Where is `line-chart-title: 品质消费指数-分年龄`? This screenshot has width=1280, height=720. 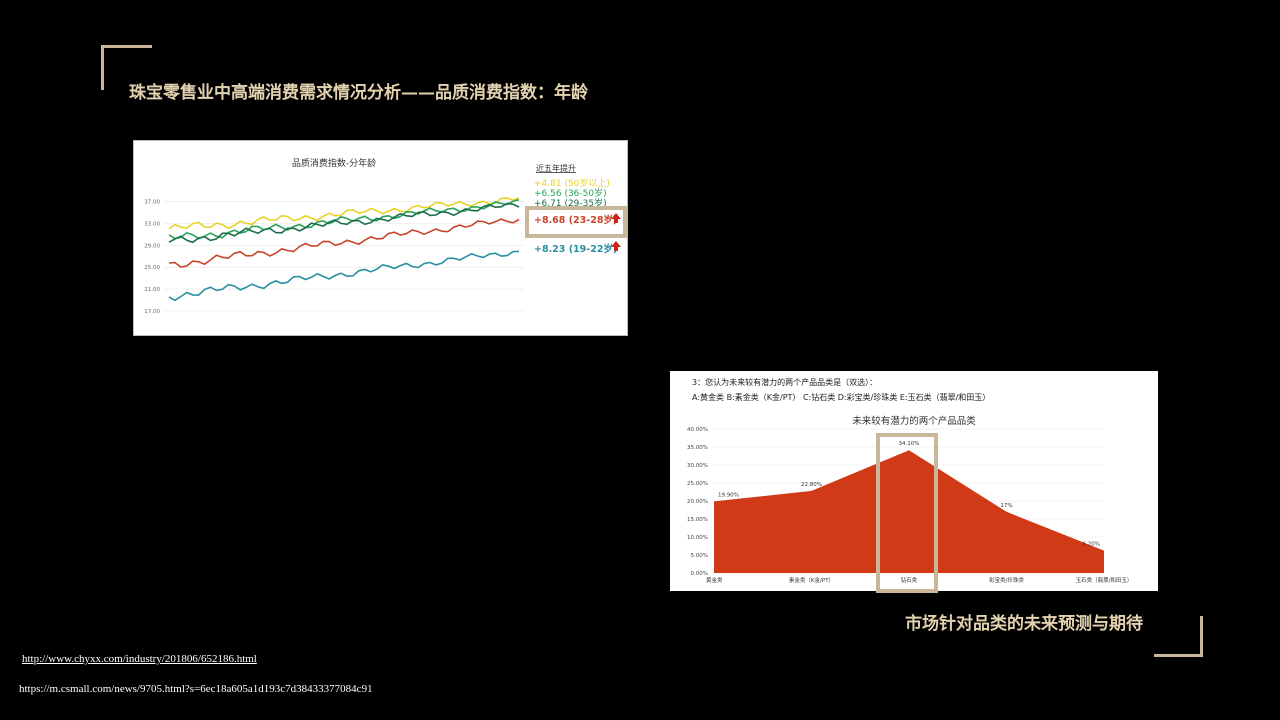 line-chart-title: 品质消费指数-分年龄 is located at coordinates (334, 163).